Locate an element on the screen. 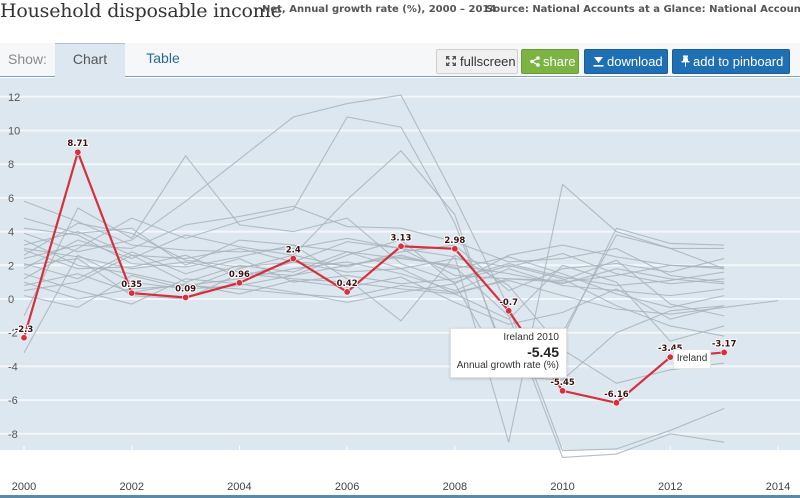 Image resolution: width=800 pixels, height=498 pixels. y-tick-label: -2 is located at coordinates (13, 334).